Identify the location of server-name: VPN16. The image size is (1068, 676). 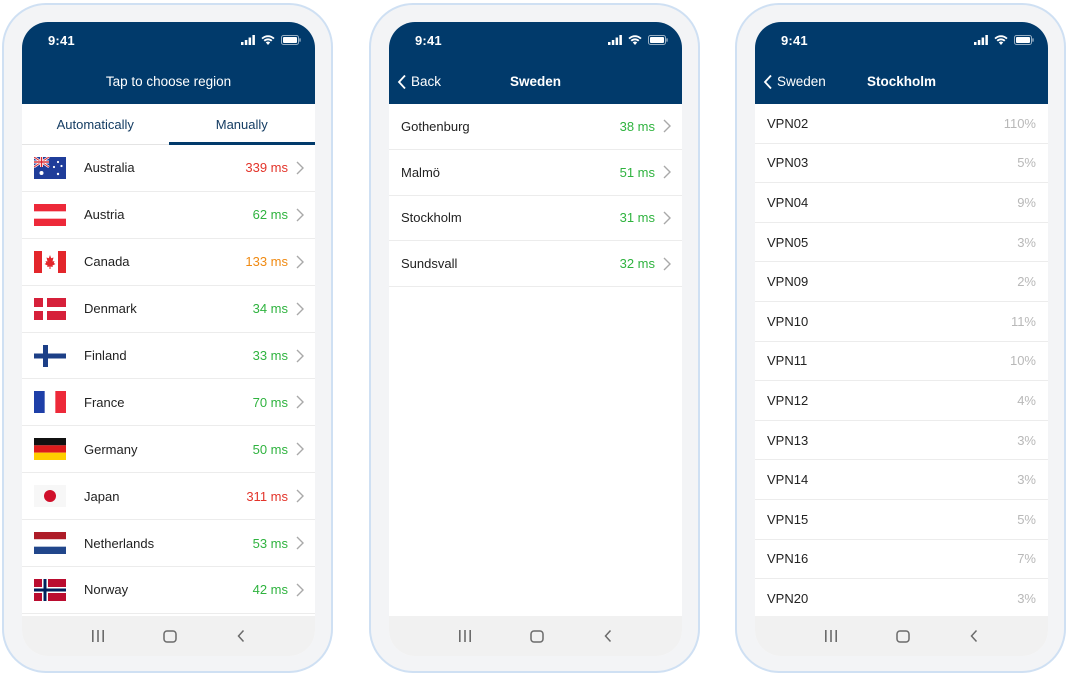
(788, 559).